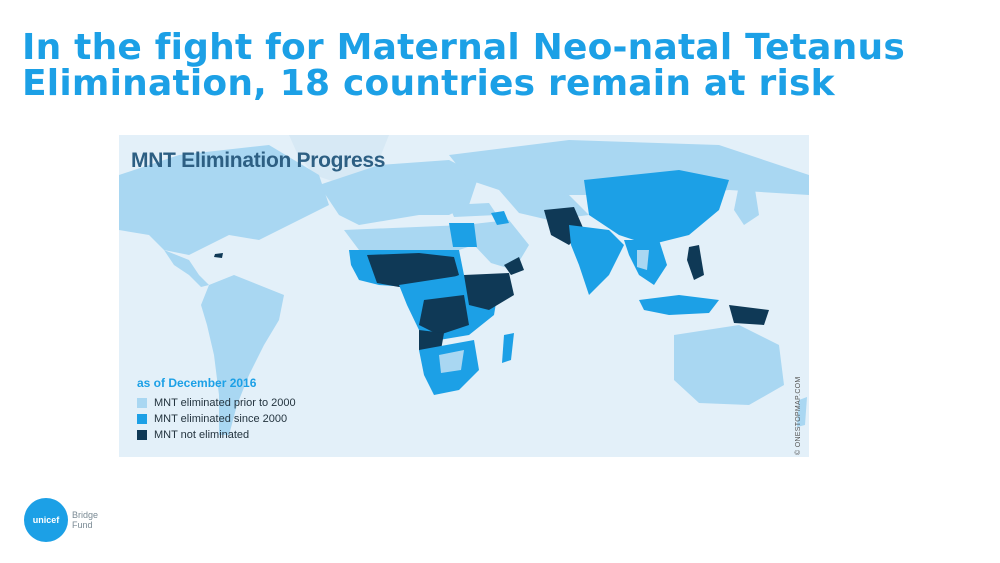 Image resolution: width=1000 pixels, height=563 pixels. I want to click on unicef-logo: unicef, so click(46, 520).